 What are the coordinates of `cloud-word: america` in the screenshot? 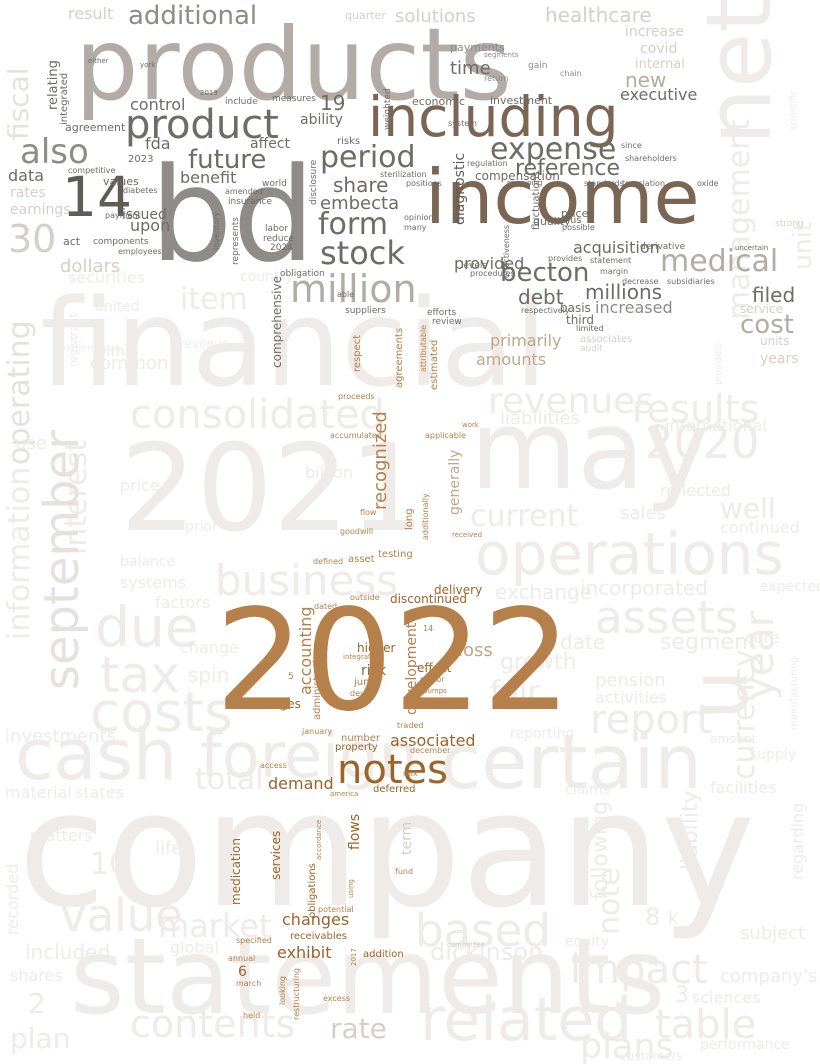 It's located at (344, 794).